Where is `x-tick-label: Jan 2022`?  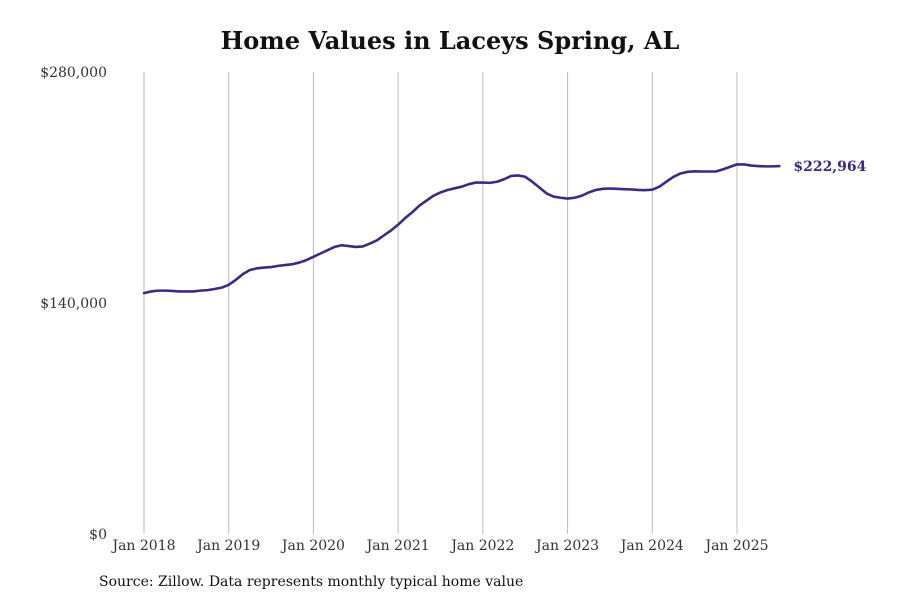
x-tick-label: Jan 2022 is located at coordinates (481, 546).